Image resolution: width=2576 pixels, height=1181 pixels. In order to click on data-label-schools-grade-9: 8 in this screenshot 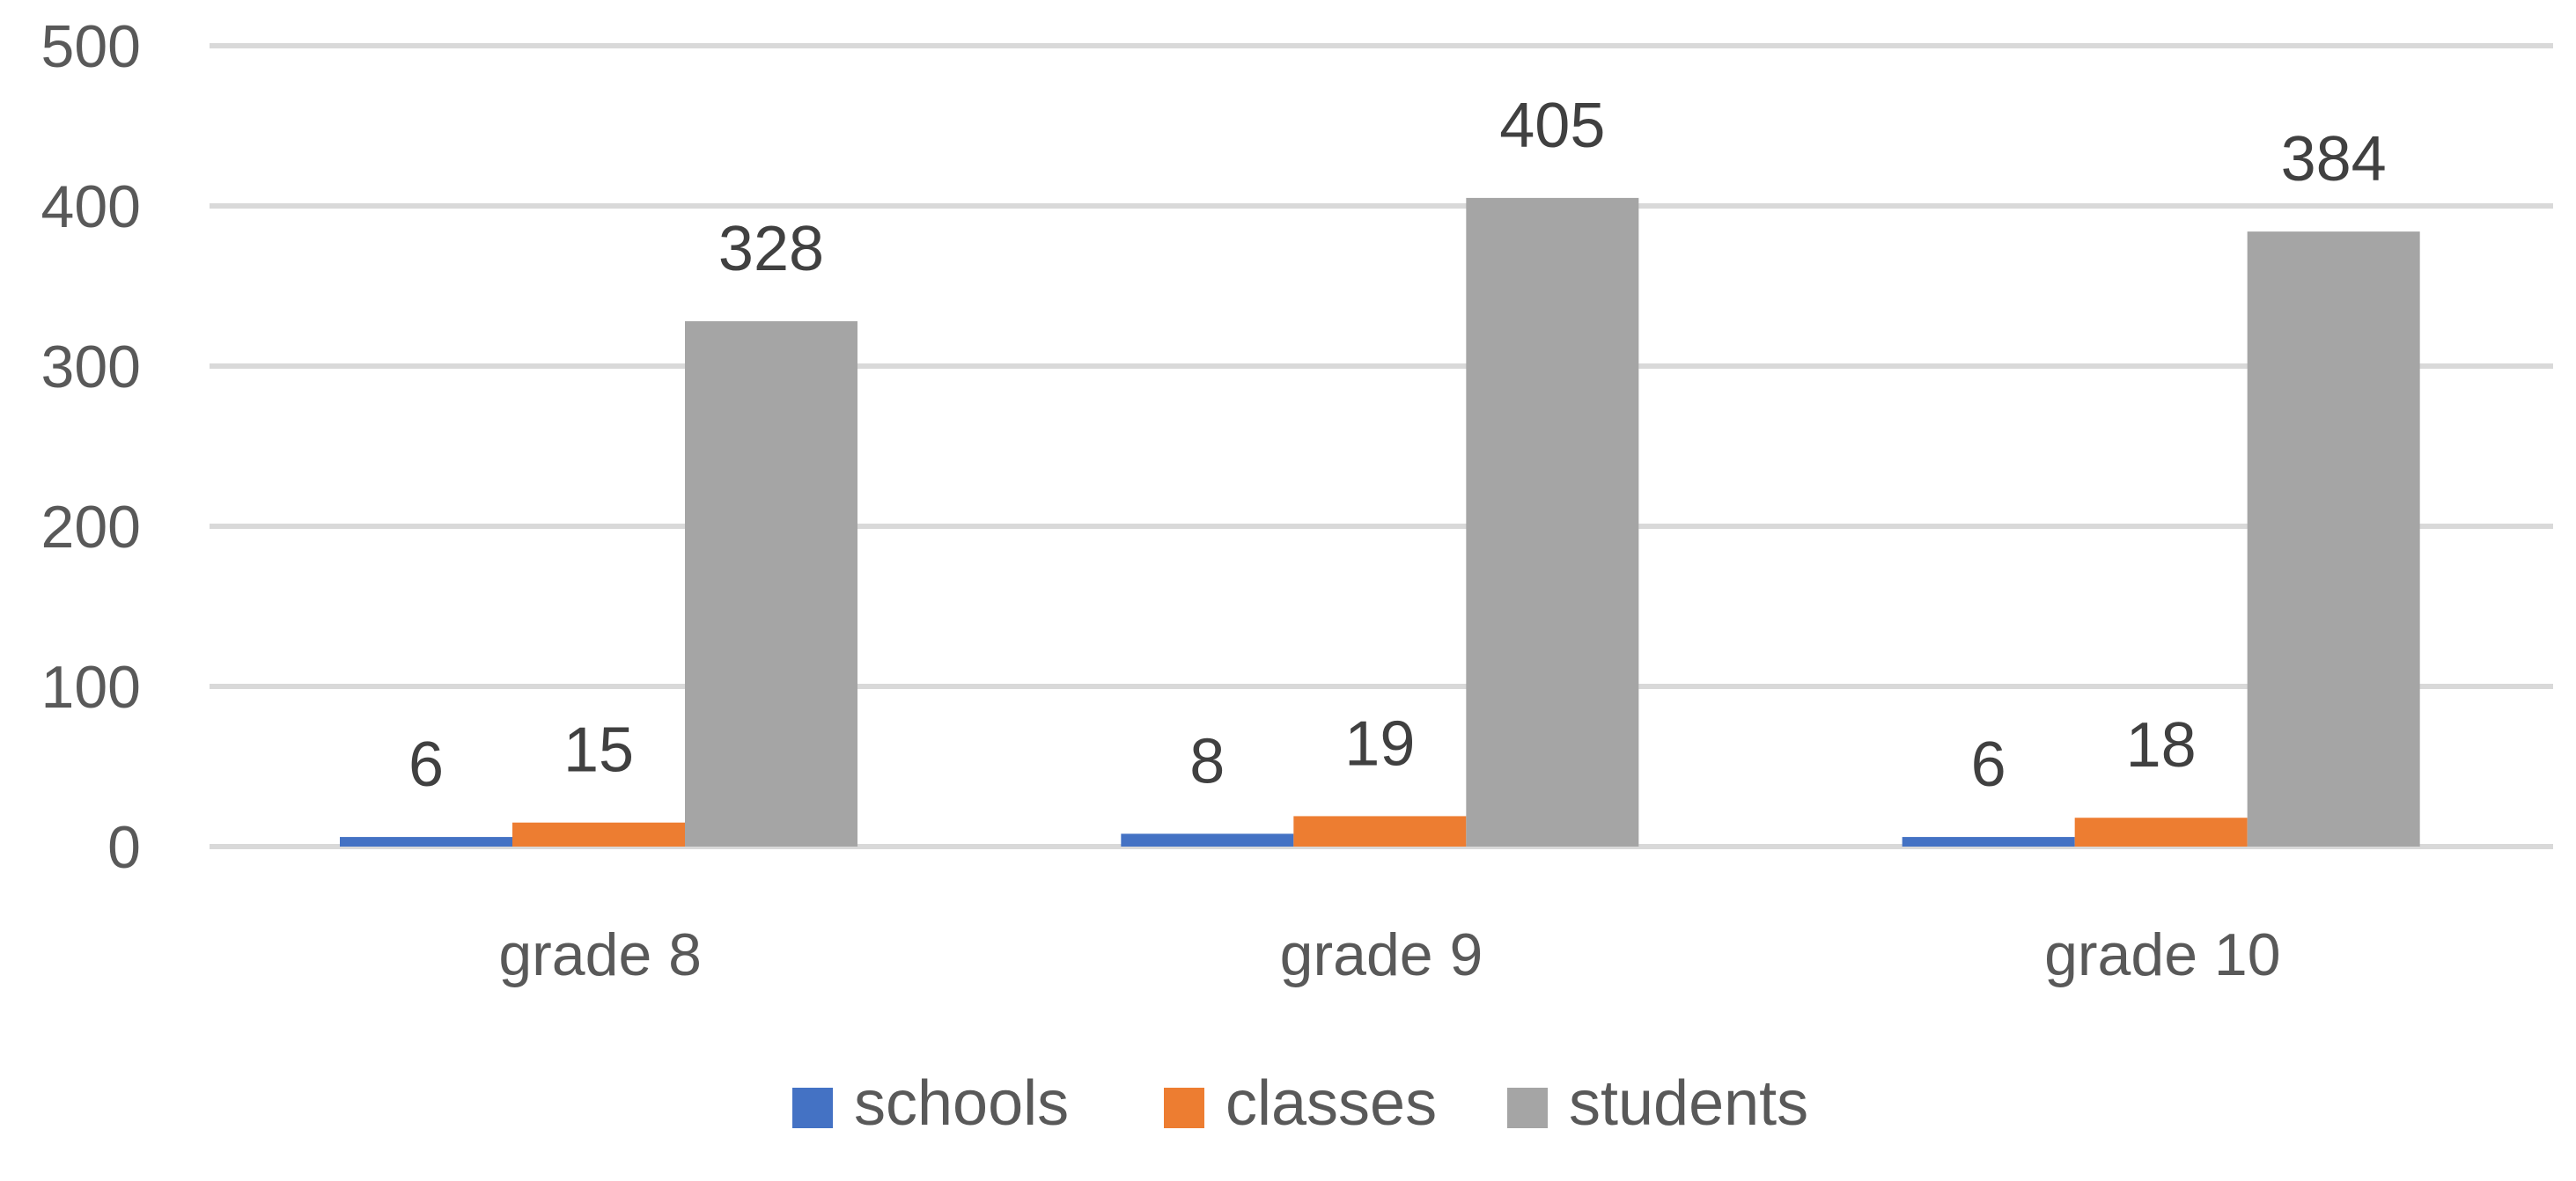, I will do `click(1207, 761)`.